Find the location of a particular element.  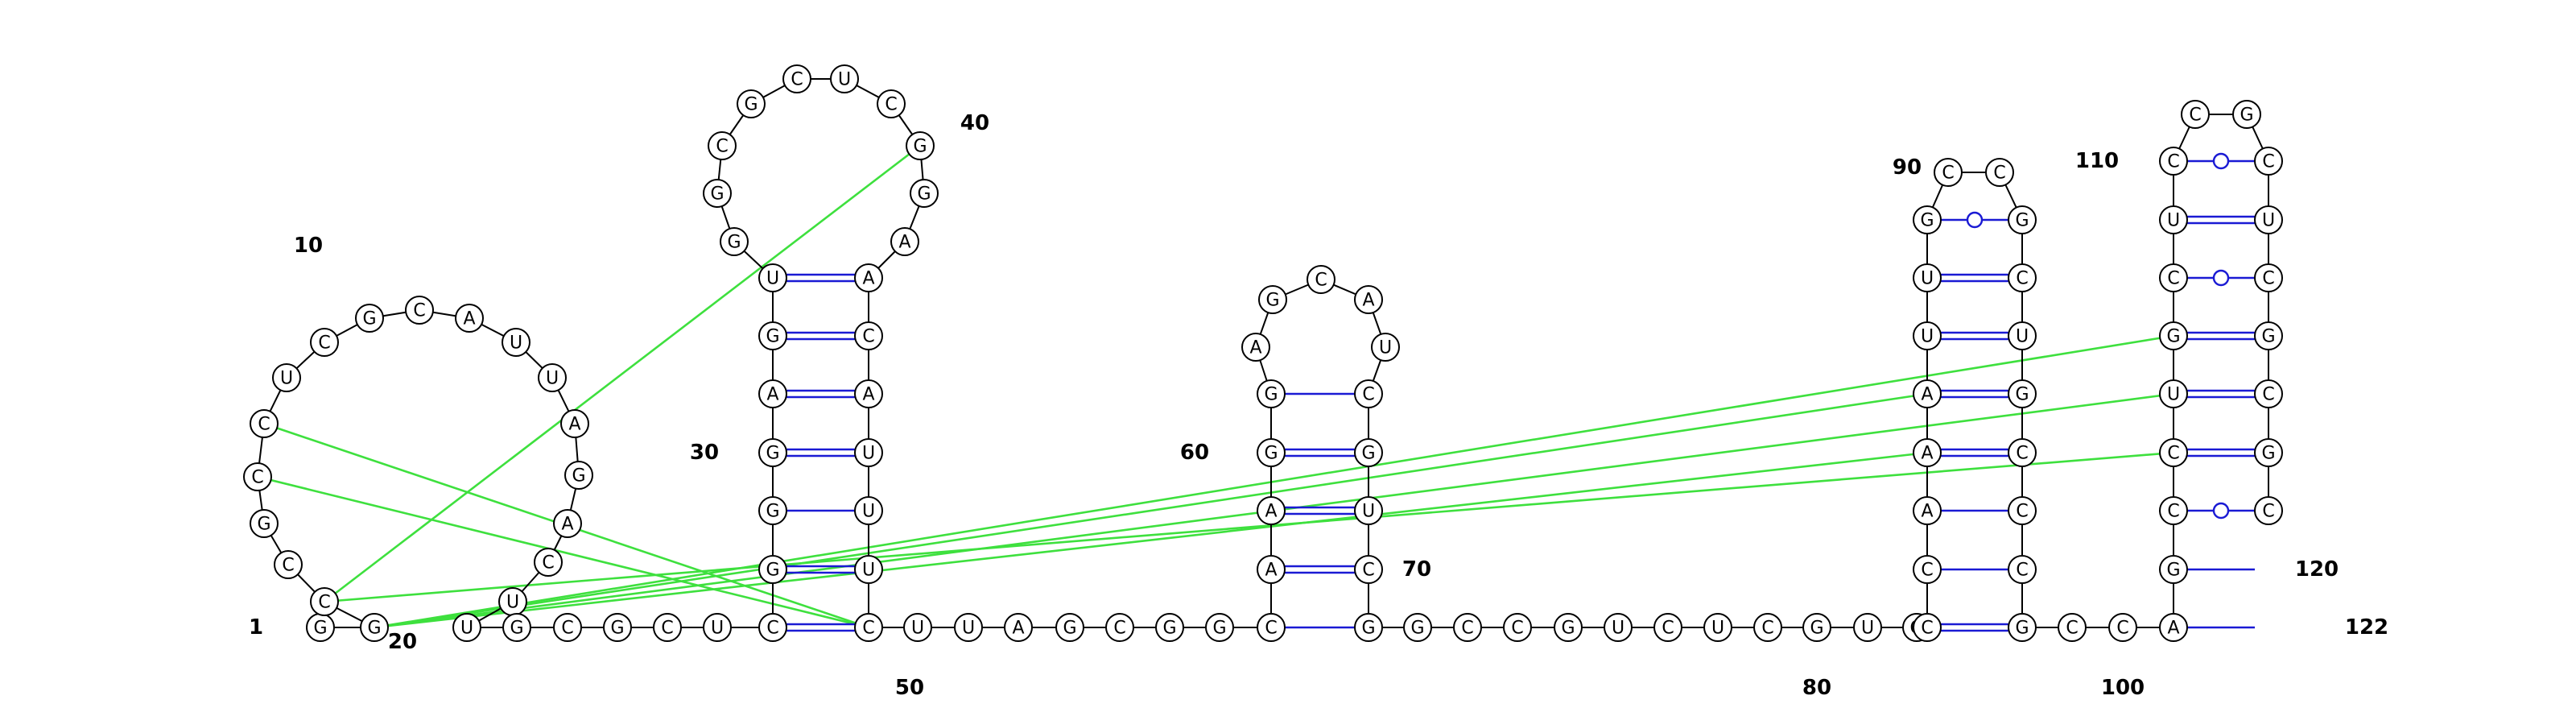

position-label: 20 is located at coordinates (402, 642).